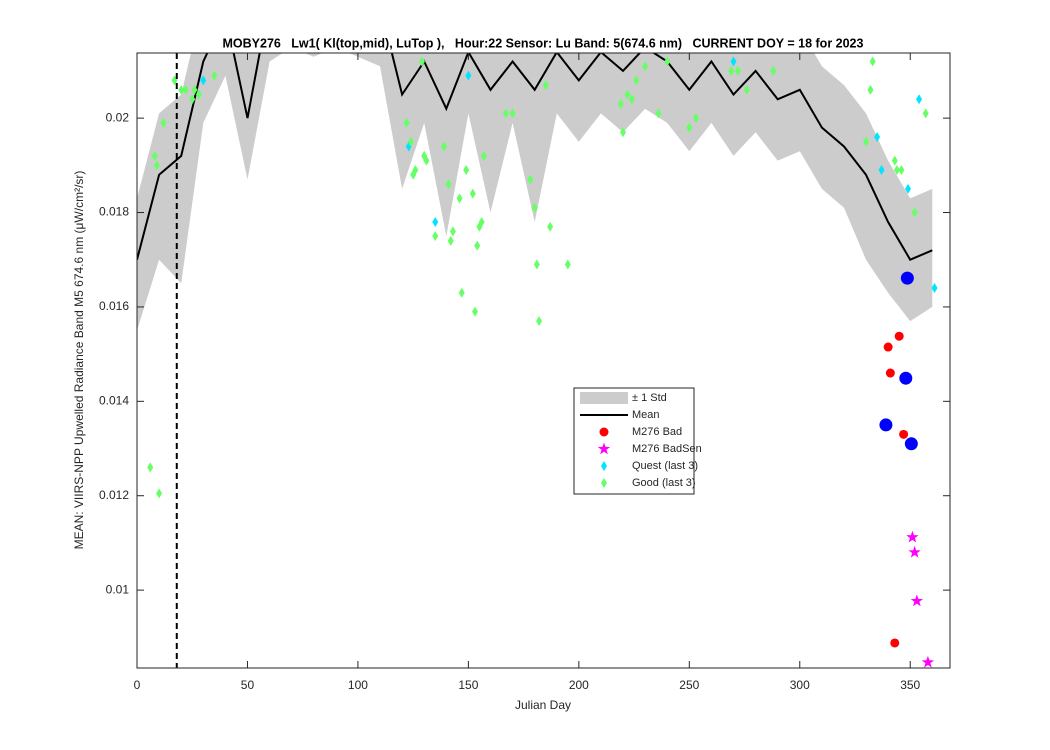 The width and height of the screenshot is (1050, 750). What do you see at coordinates (604, 398) in the screenshot?
I see `legend-swatch` at bounding box center [604, 398].